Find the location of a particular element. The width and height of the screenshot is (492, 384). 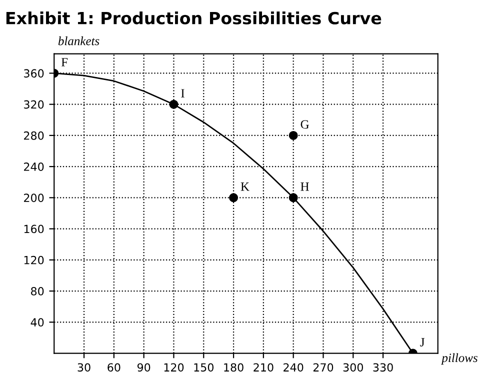

data-label: G is located at coordinates (304, 124).